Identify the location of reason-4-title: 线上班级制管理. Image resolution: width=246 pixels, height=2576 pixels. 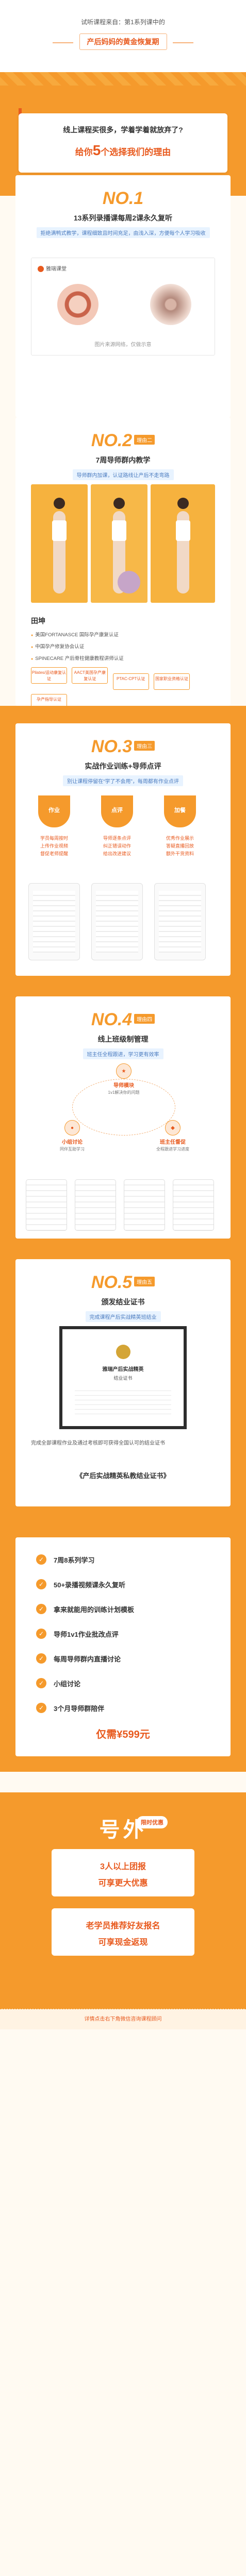
(123, 1039).